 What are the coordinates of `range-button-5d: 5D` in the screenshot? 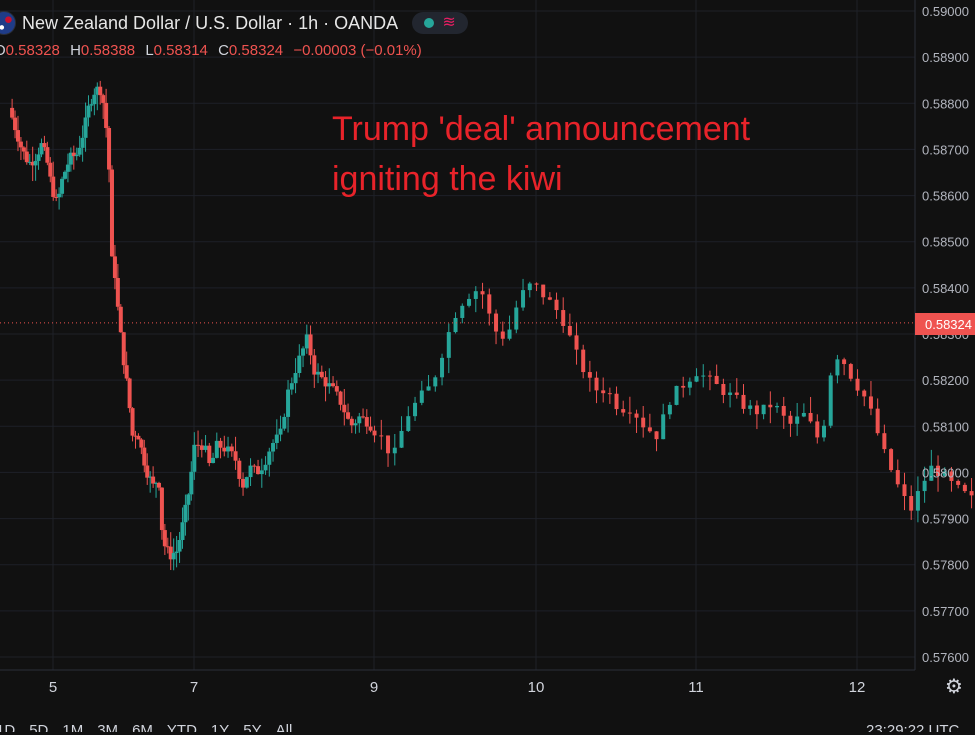 It's located at (39, 727).